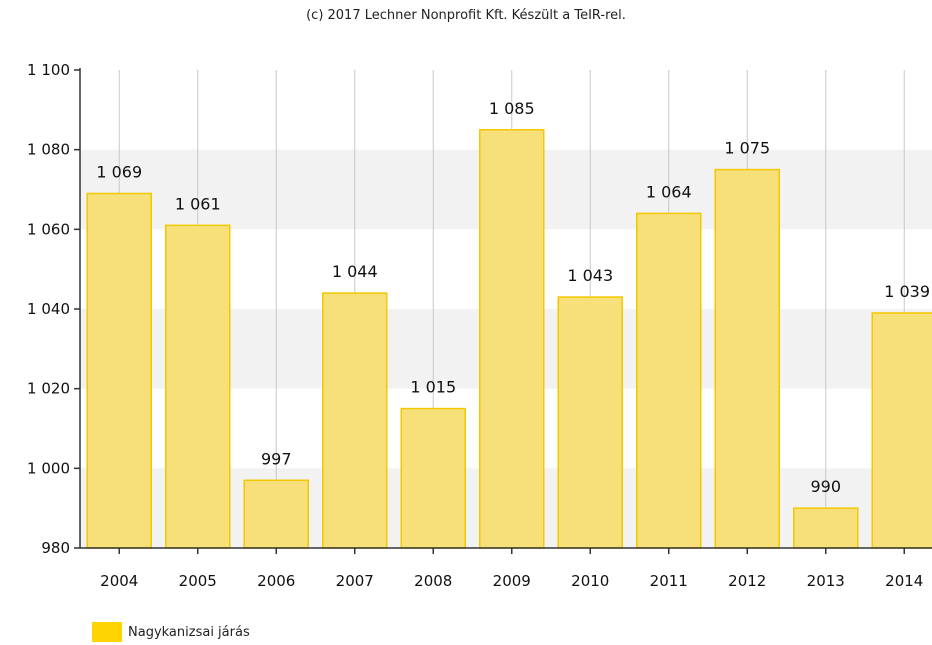 Image resolution: width=932 pixels, height=645 pixels. What do you see at coordinates (119, 581) in the screenshot?
I see `x-tick-label: 2004` at bounding box center [119, 581].